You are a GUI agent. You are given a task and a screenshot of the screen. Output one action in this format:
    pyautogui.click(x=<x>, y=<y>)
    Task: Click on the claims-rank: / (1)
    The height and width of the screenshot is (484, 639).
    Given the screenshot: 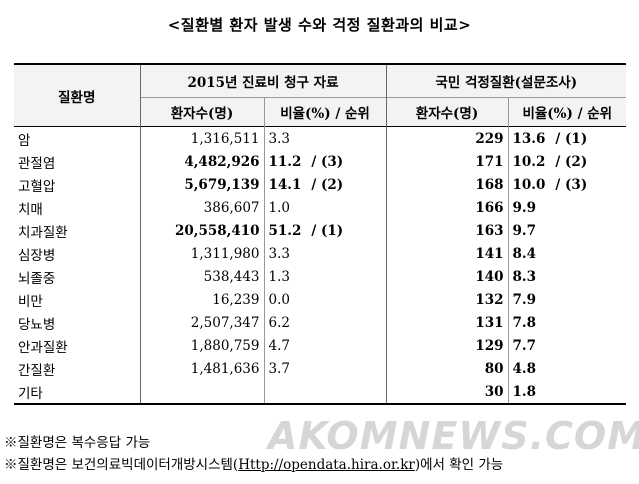 What is the action you would take?
    pyautogui.click(x=327, y=230)
    